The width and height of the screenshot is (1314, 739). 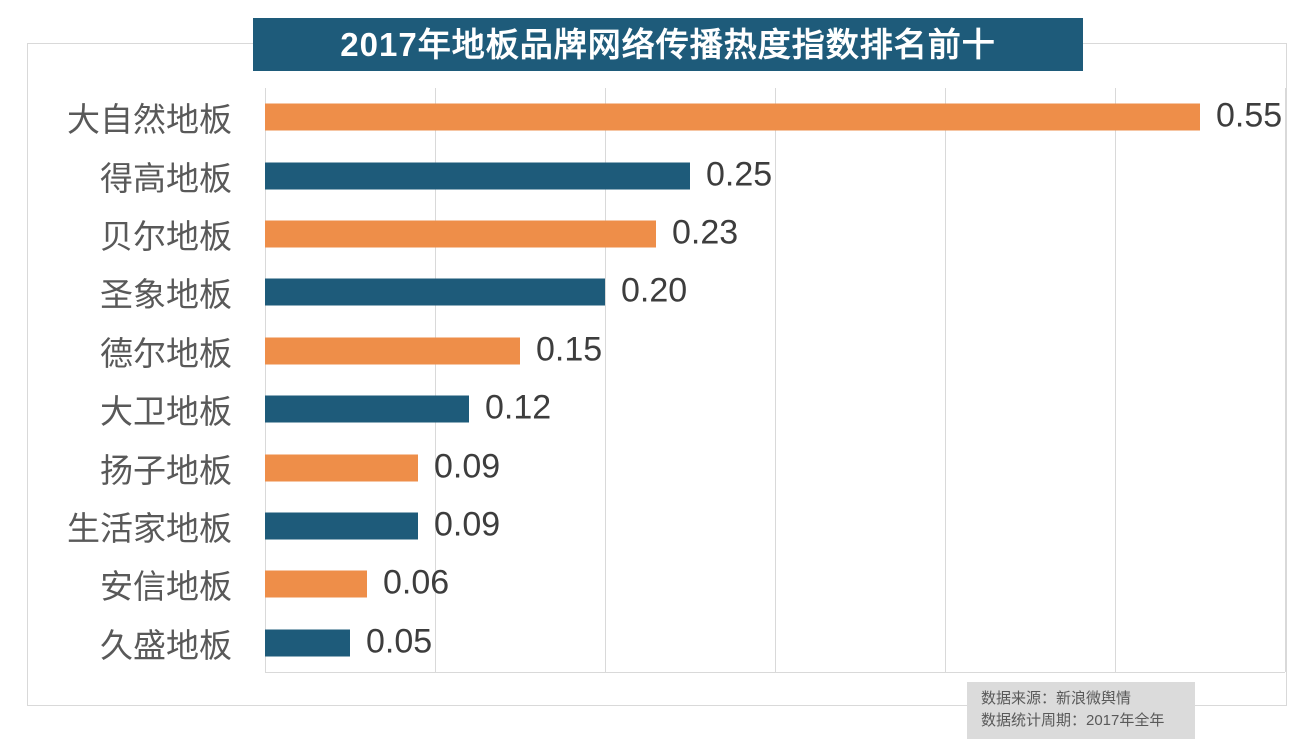 What do you see at coordinates (166, 353) in the screenshot?
I see `category-label: 德尔地板` at bounding box center [166, 353].